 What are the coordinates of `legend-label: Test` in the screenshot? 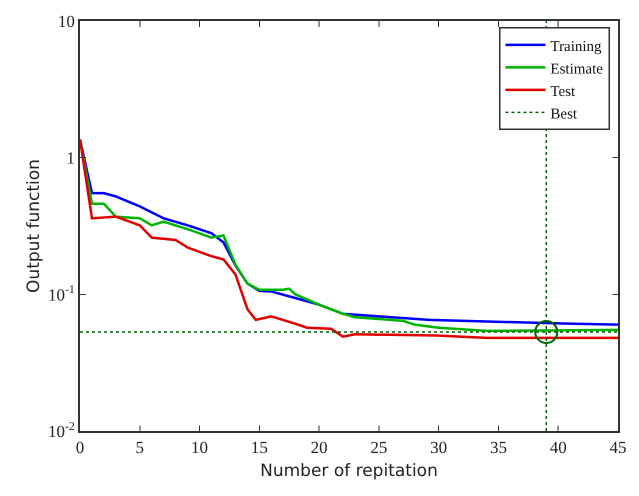 It's located at (563, 92).